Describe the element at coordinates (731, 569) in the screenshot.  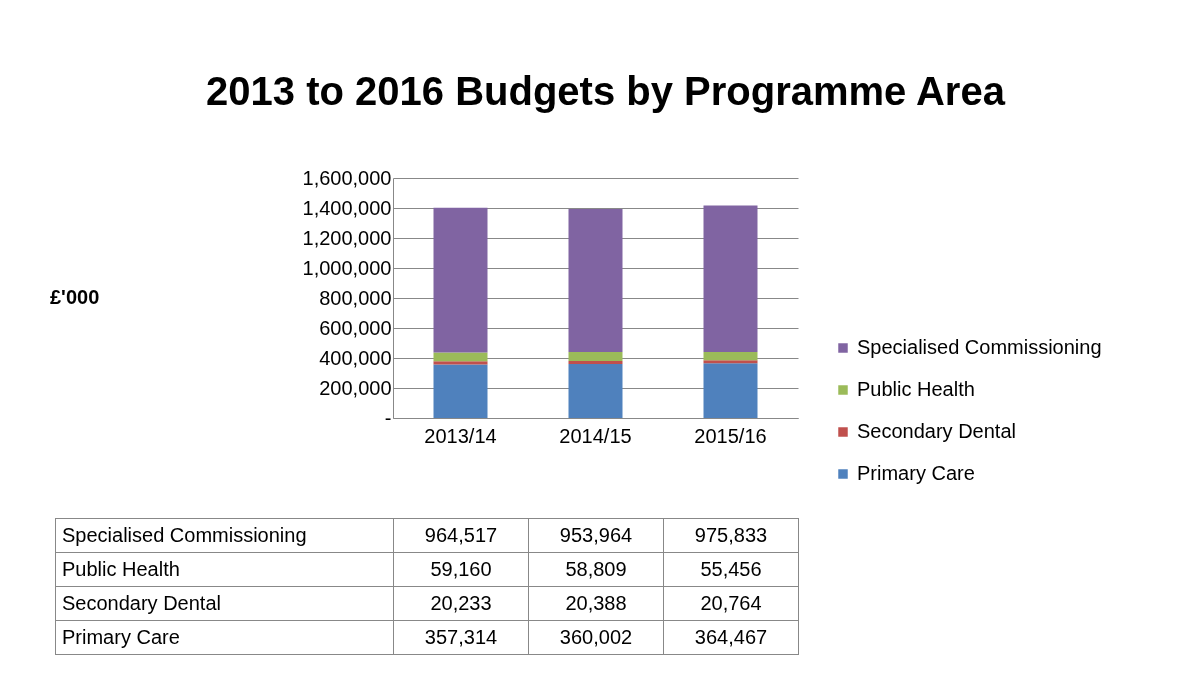
I see `data-label: 55,456` at that location.